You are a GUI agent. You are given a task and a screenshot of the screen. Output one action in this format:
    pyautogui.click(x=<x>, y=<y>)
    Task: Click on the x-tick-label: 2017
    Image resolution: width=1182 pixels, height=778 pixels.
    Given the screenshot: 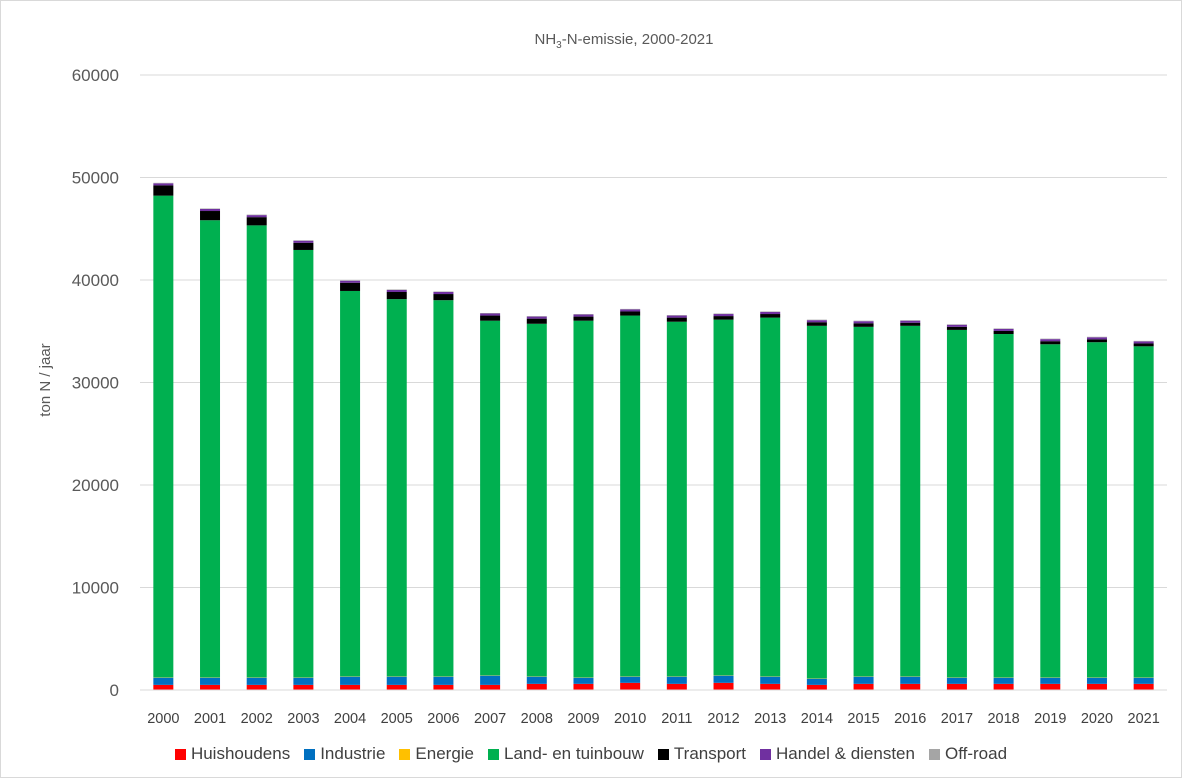 What is the action you would take?
    pyautogui.click(x=957, y=719)
    